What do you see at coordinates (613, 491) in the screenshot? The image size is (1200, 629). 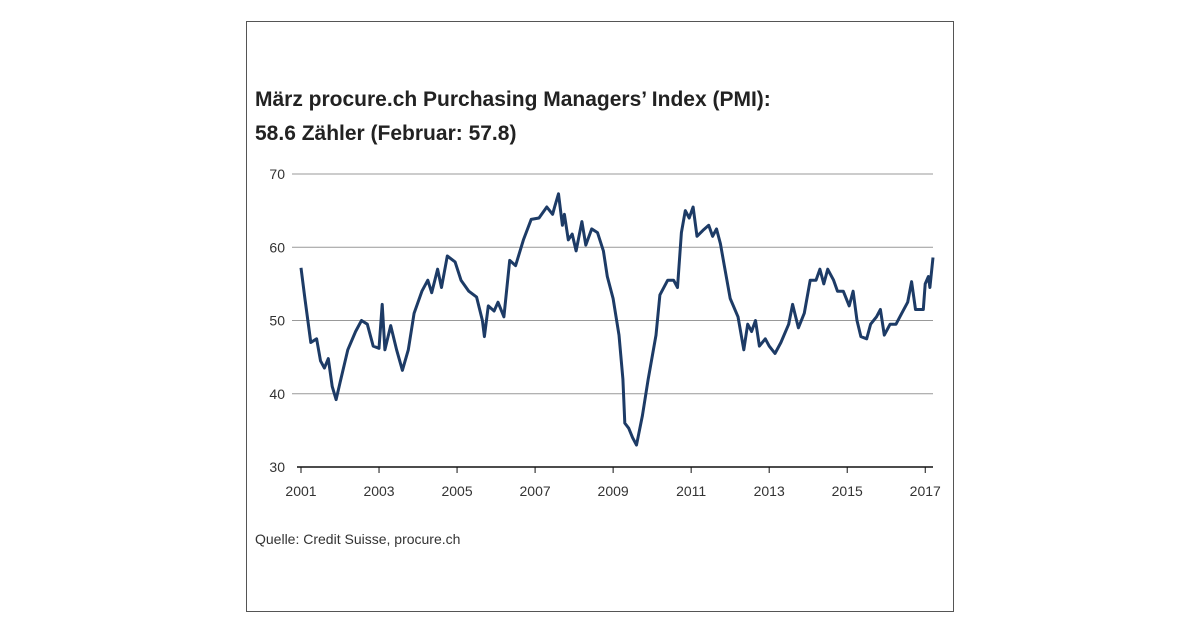 I see `x-tick-label: 2009` at bounding box center [613, 491].